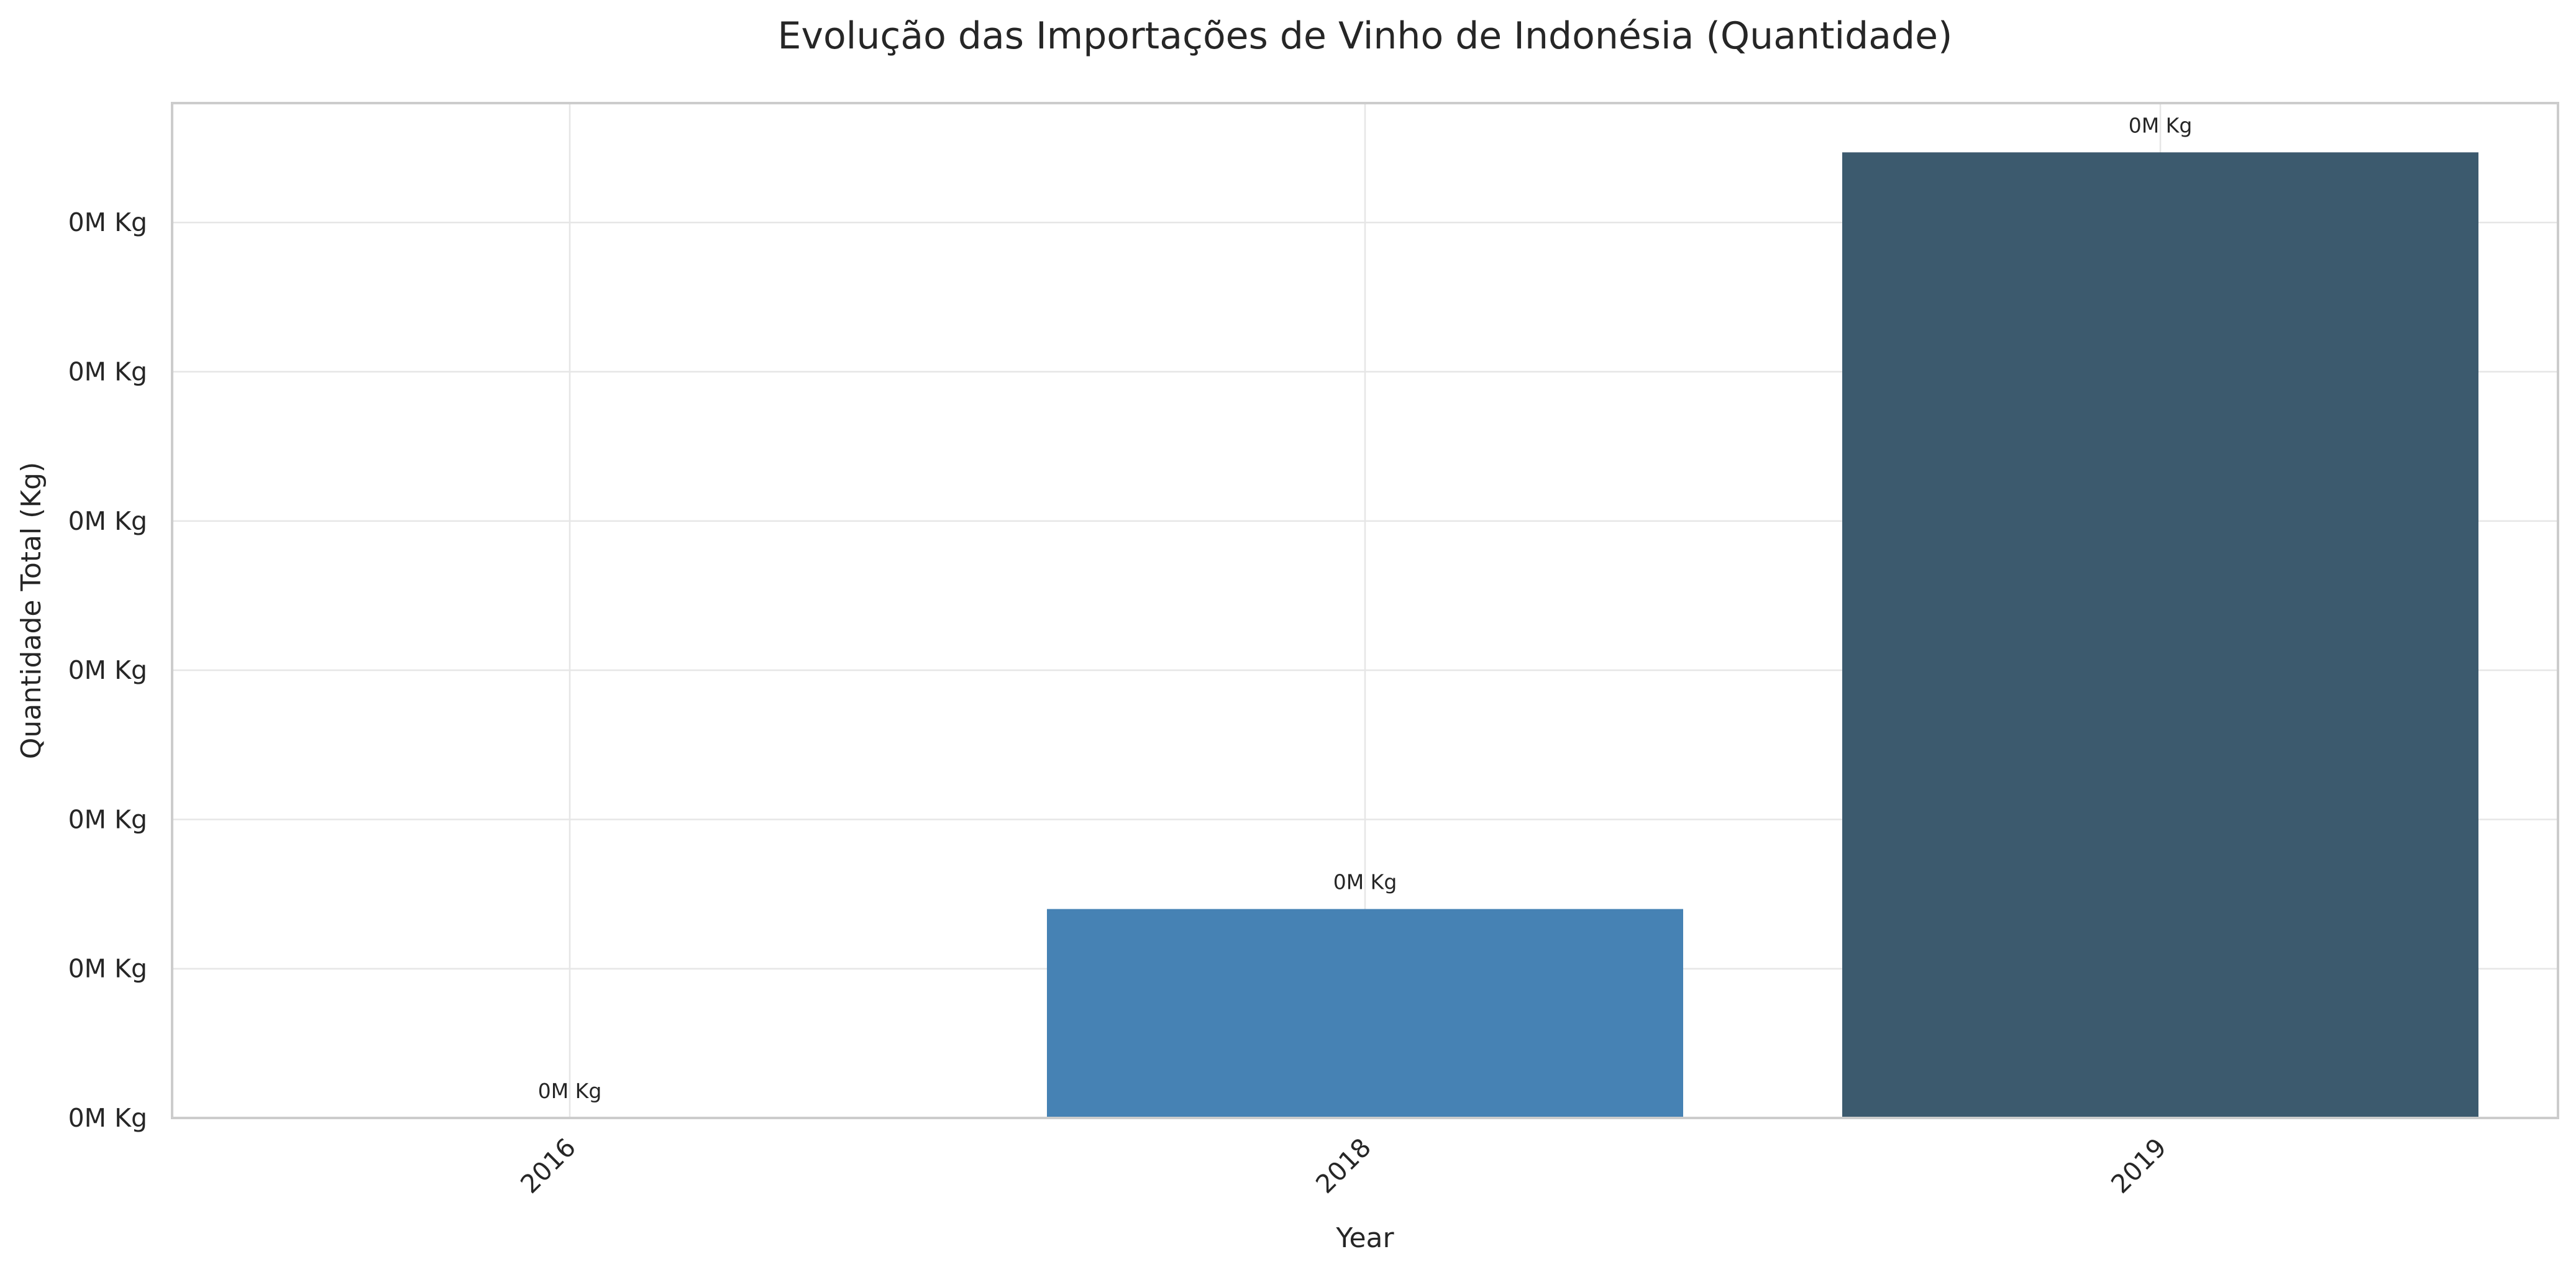 The width and height of the screenshot is (2576, 1272). What do you see at coordinates (31, 611) in the screenshot?
I see `y-axis-label: Quantidade Total (Kg)` at bounding box center [31, 611].